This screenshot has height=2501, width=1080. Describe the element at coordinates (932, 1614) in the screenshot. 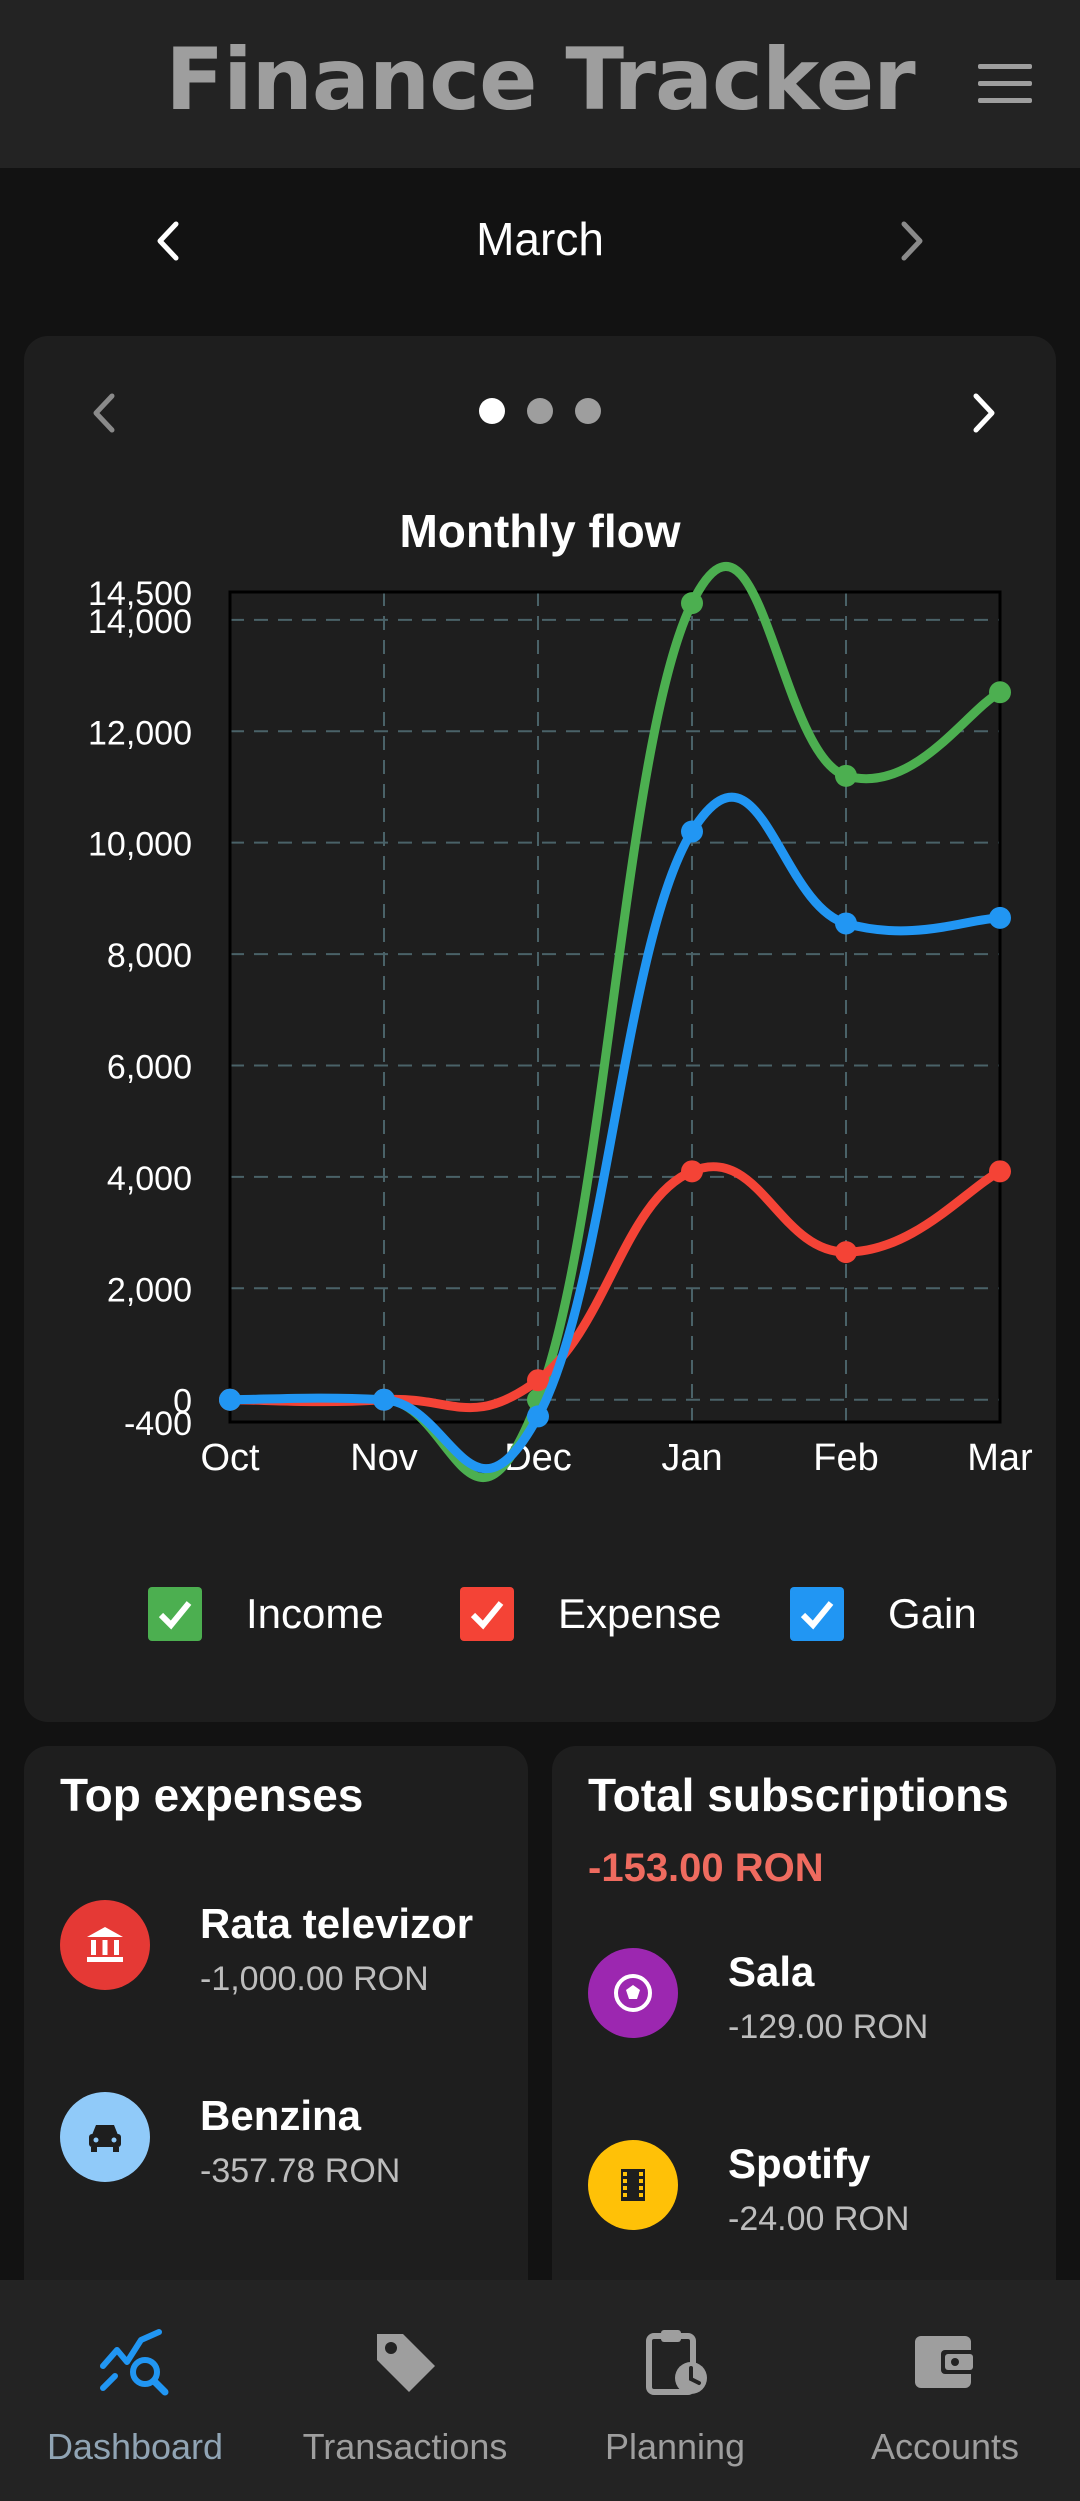

I see `legend-label: Gain` at that location.